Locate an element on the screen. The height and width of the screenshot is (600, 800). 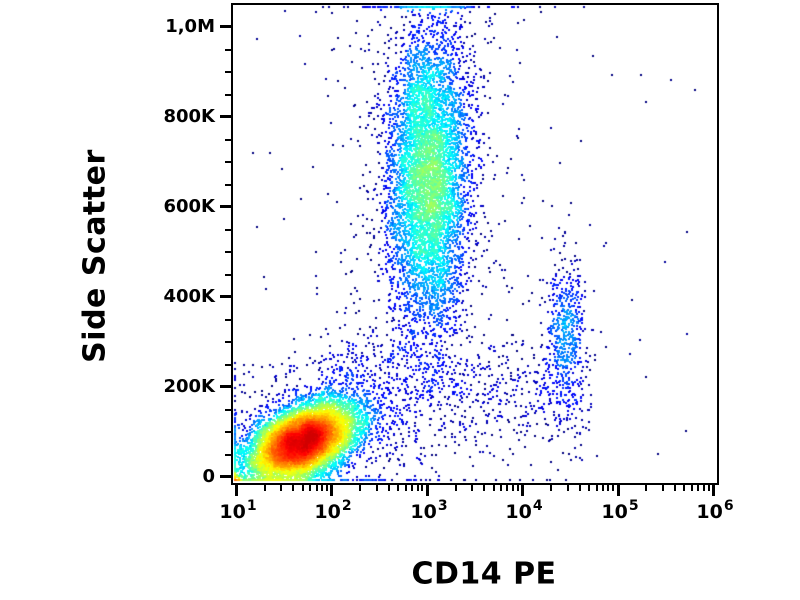
x-tick-label: 106 is located at coordinates (715, 510).